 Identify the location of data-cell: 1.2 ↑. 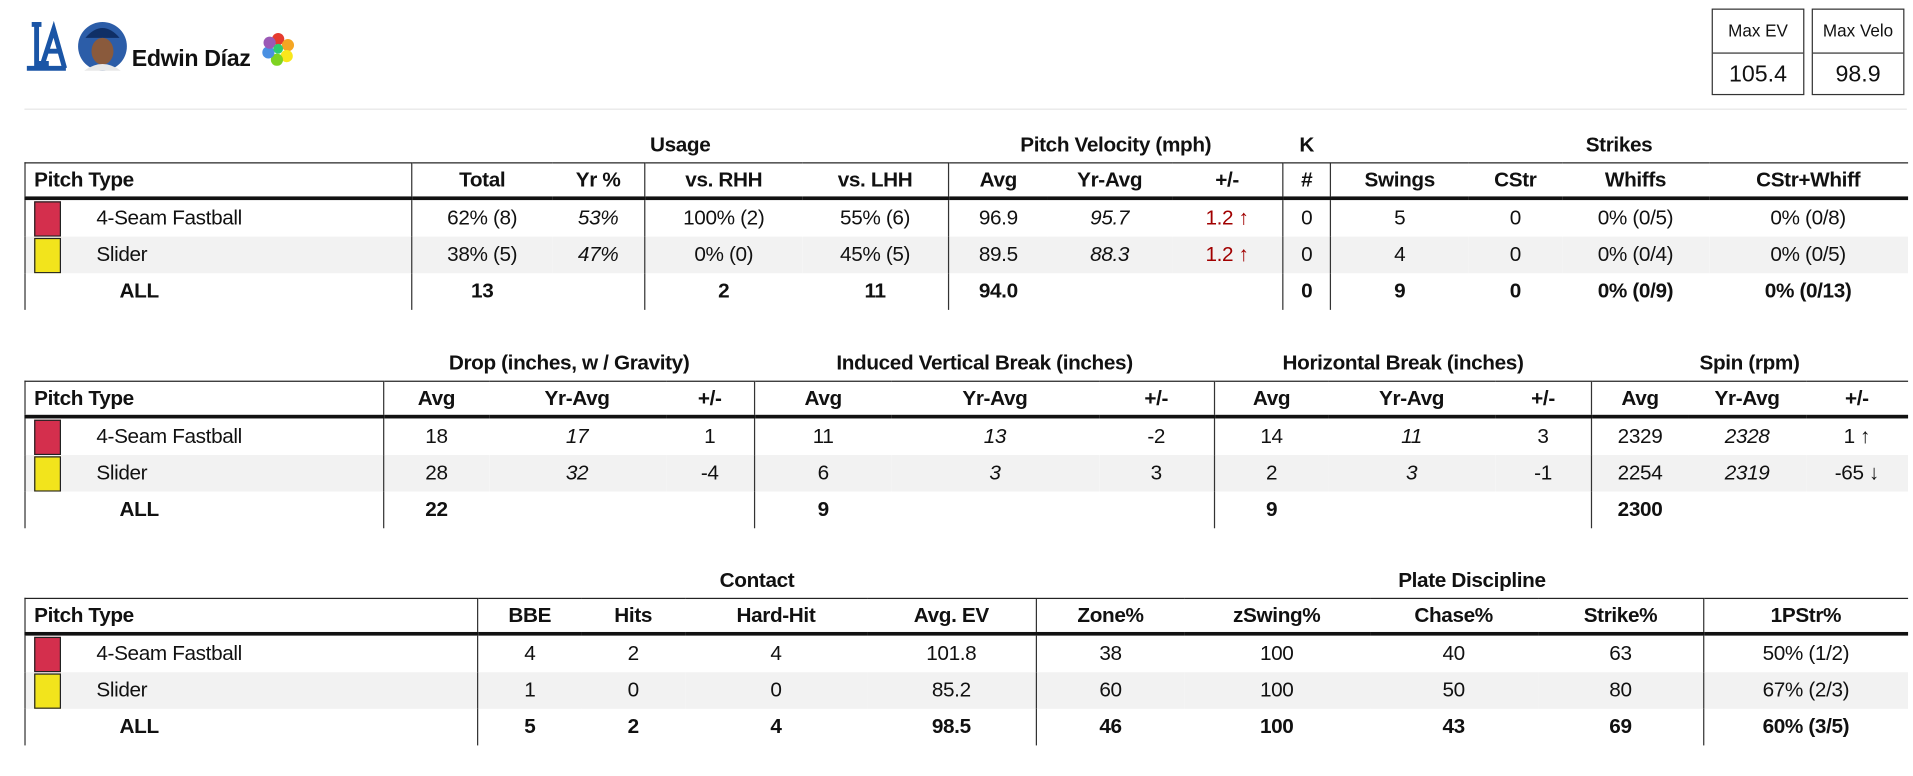
(1227, 255).